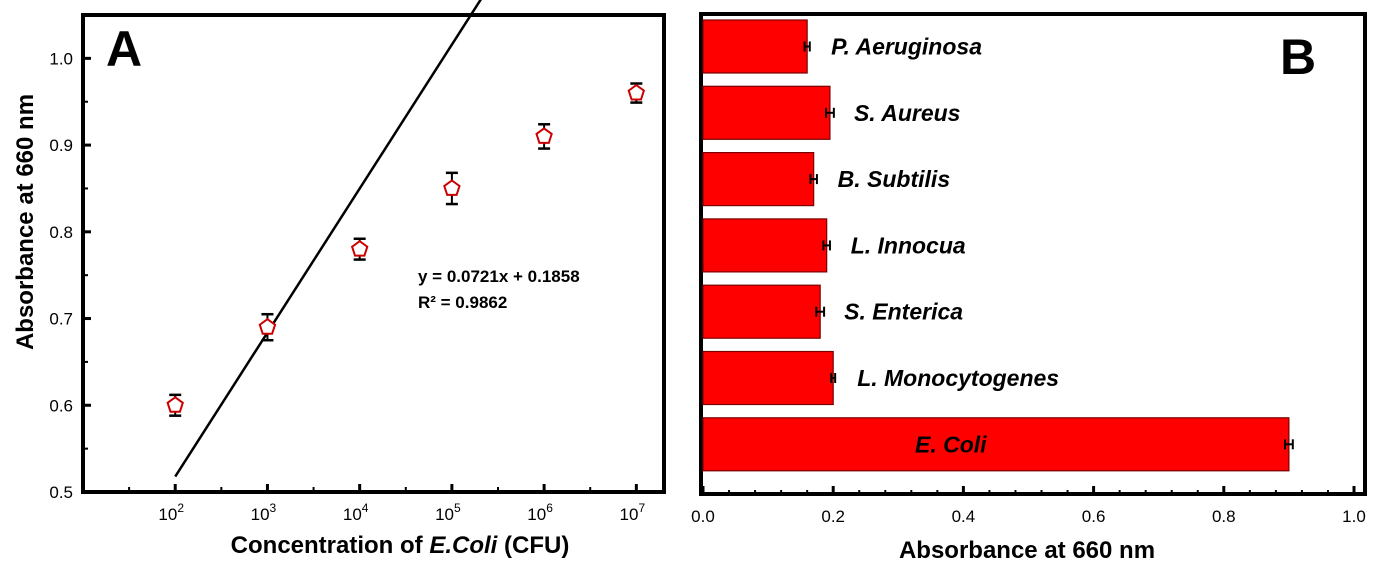 The height and width of the screenshot is (568, 1381). I want to click on x-tick-label: 0.6, so click(1094, 516).